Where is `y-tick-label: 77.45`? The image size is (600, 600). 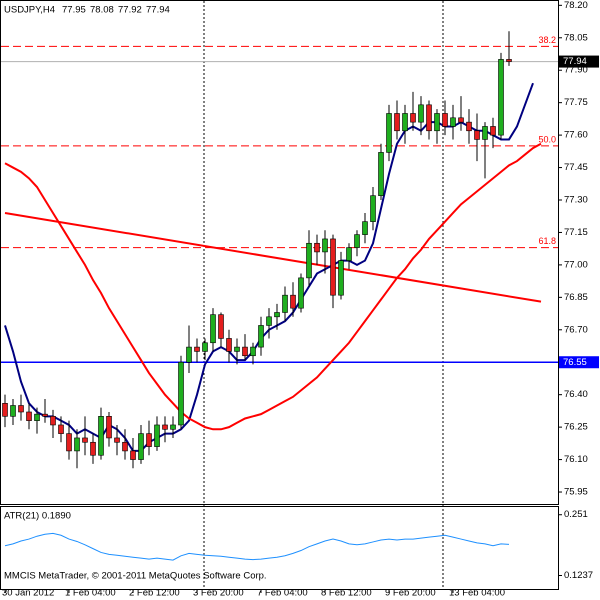
y-tick-label: 77.45 is located at coordinates (576, 167).